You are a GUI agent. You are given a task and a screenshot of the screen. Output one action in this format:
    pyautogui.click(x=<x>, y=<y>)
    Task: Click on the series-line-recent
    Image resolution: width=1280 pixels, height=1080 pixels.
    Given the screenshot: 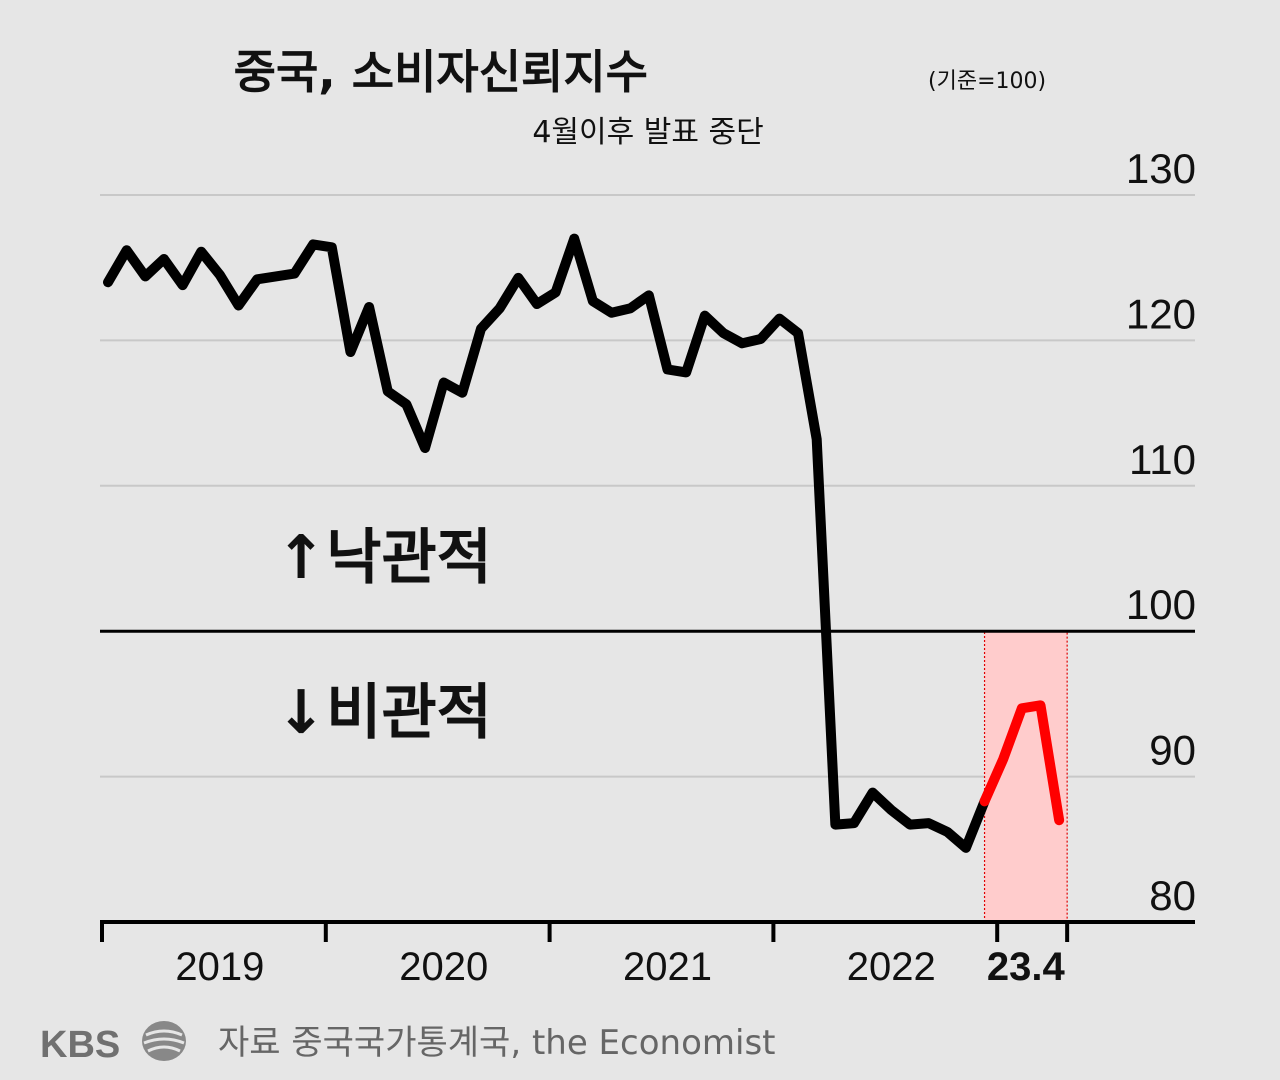 What is the action you would take?
    pyautogui.click(x=1022, y=763)
    